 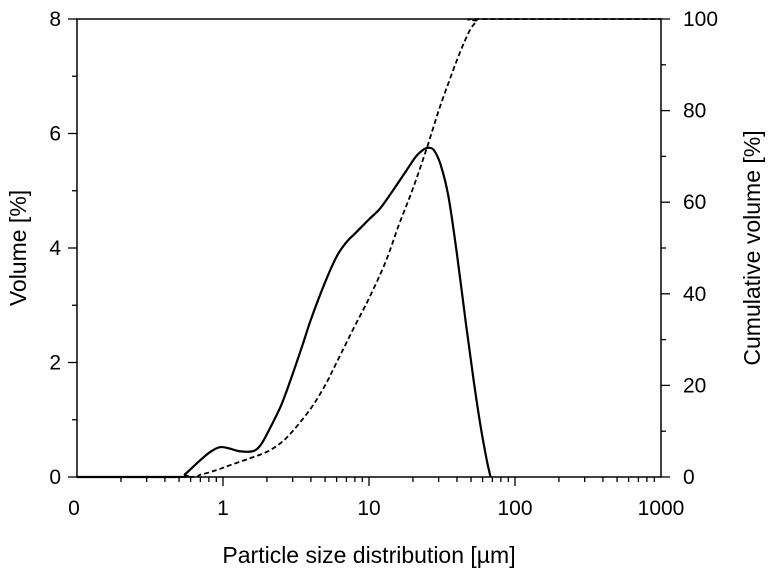 What do you see at coordinates (514, 508) in the screenshot?
I see `x-tick-label: 100` at bounding box center [514, 508].